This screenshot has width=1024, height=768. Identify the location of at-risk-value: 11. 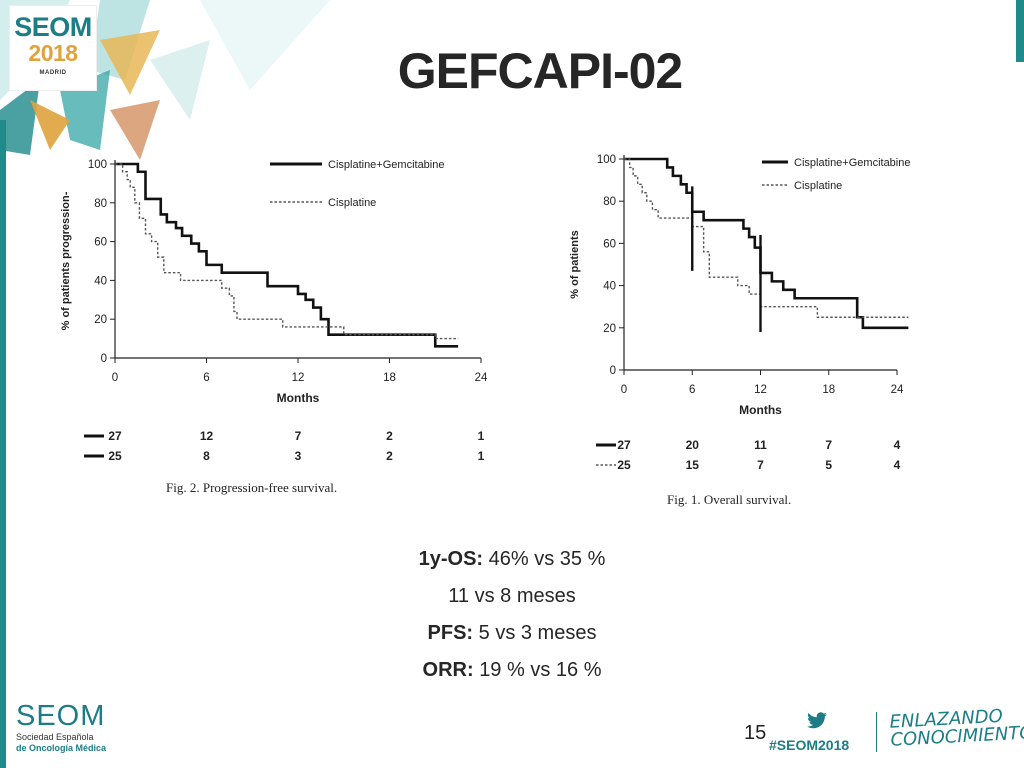
(760, 445).